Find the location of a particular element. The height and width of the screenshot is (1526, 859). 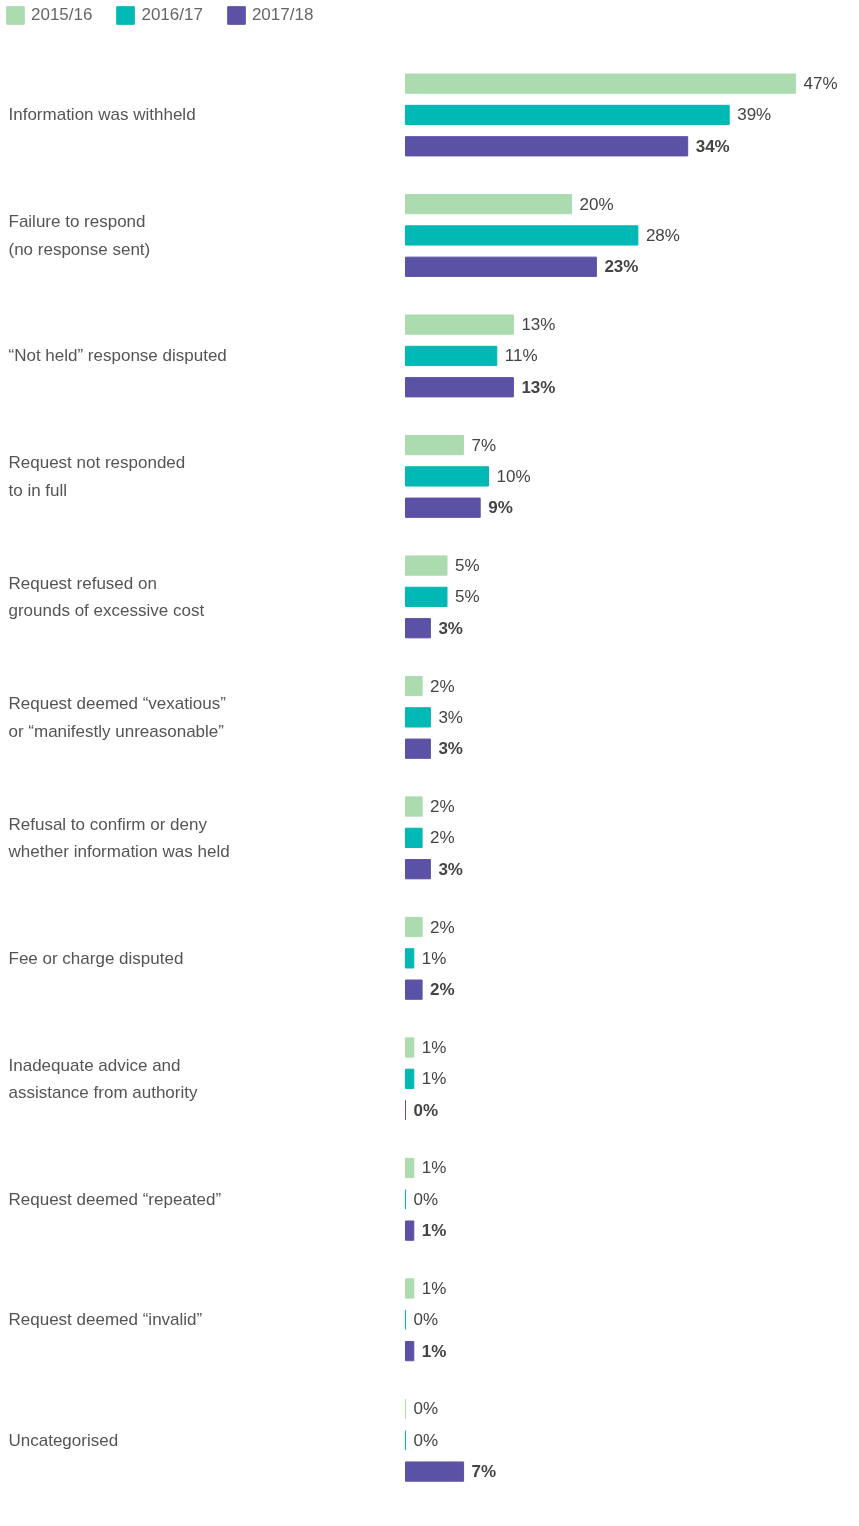

y-tick-label: Request deemed “invalid” is located at coordinates (105, 1320).